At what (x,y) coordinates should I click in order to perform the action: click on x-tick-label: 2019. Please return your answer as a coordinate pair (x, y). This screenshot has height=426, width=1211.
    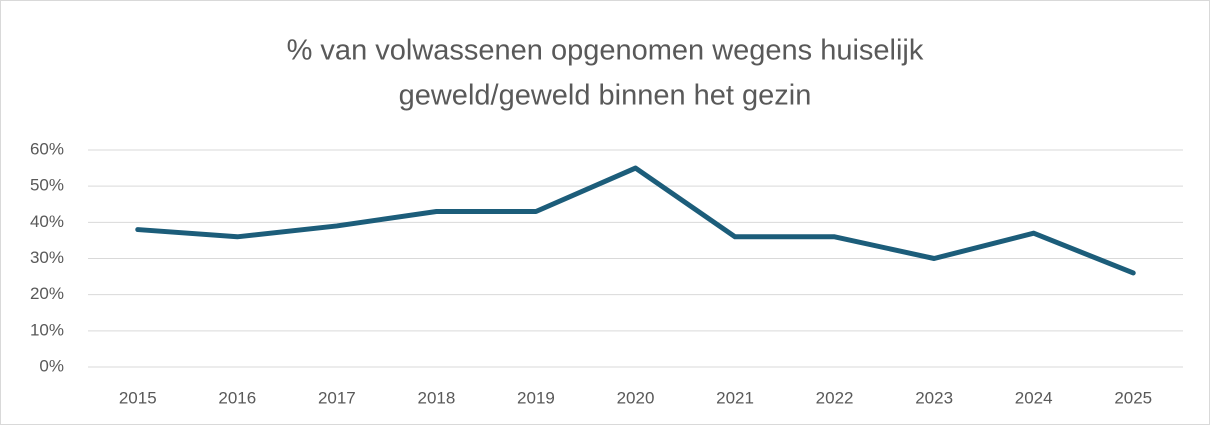
    Looking at the image, I should click on (536, 397).